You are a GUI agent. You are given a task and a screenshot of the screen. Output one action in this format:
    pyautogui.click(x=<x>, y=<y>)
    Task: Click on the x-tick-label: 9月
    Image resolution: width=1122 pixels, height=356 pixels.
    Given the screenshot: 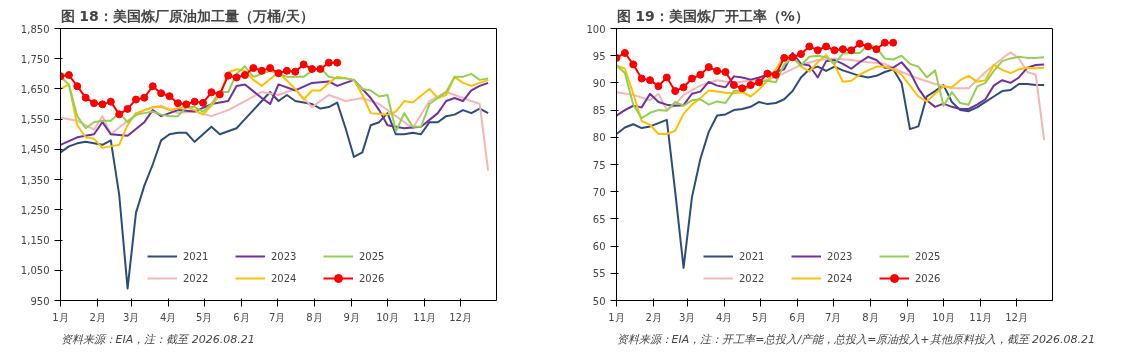 What is the action you would take?
    pyautogui.click(x=907, y=317)
    